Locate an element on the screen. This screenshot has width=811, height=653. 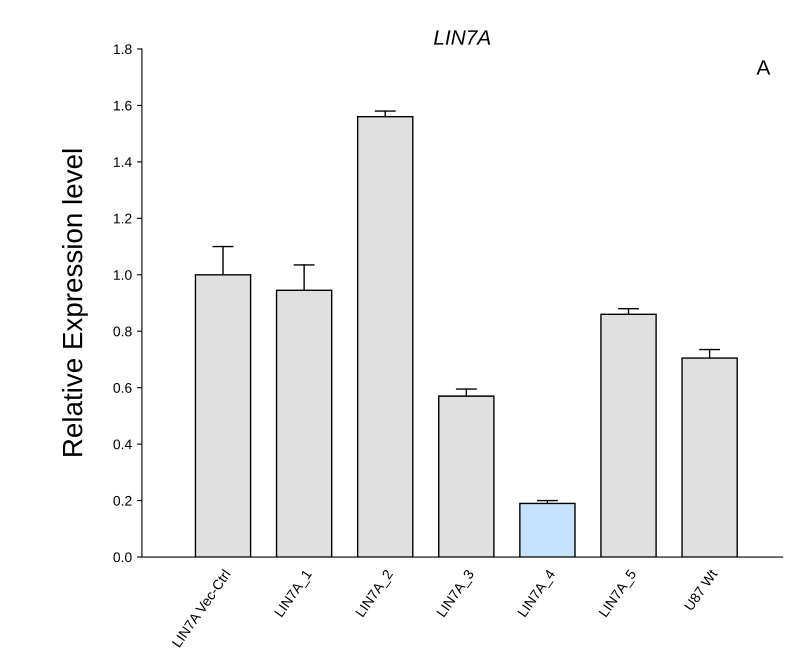
y-tick-label: 1.4 is located at coordinates (123, 162).